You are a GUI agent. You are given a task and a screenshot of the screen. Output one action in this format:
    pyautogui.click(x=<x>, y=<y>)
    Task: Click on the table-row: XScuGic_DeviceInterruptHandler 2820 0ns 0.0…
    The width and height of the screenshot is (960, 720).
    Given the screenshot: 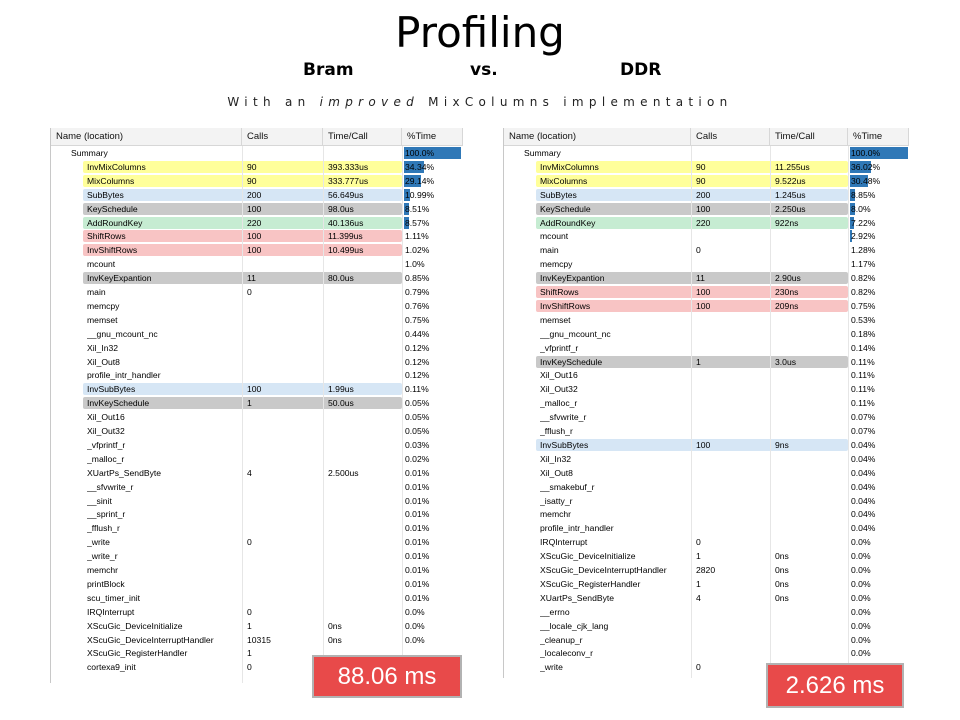 What is the action you would take?
    pyautogui.click(x=706, y=570)
    